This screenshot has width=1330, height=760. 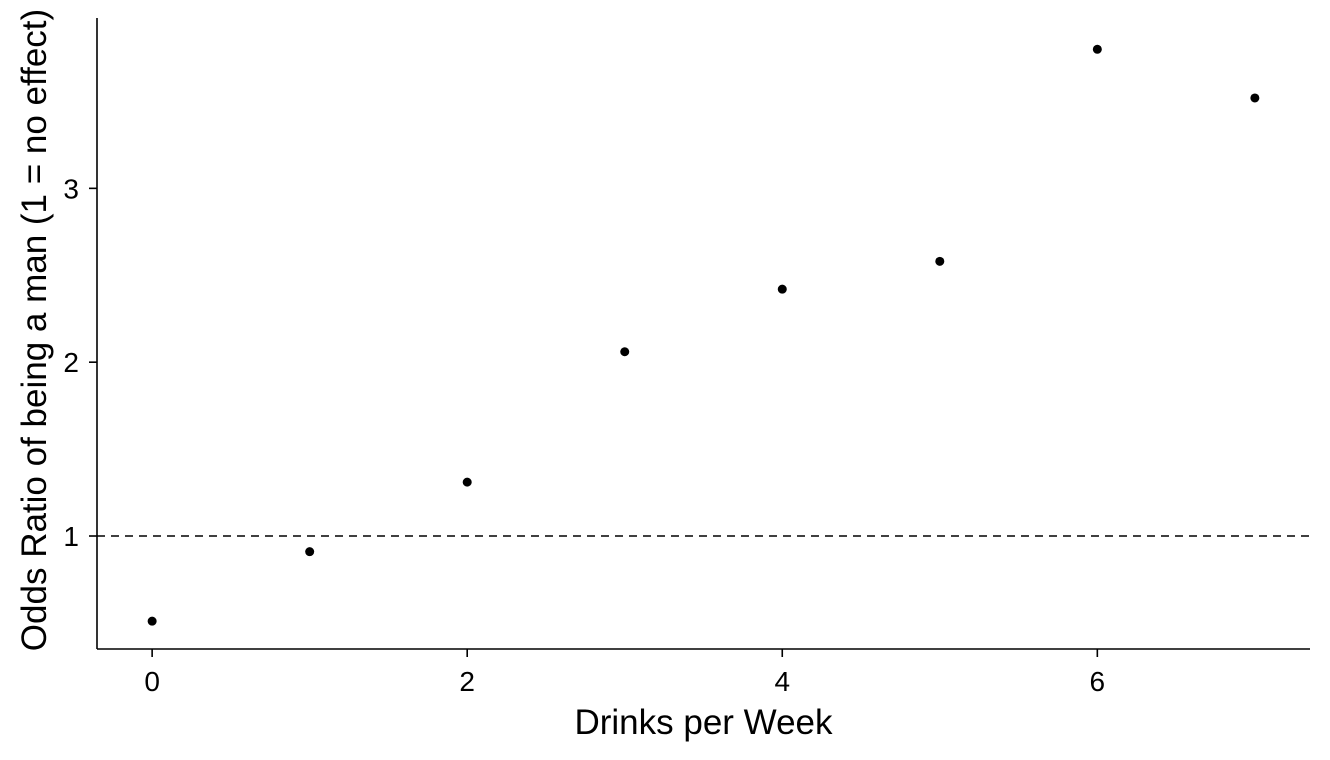 I want to click on y-tick-label: 2, so click(x=71, y=362).